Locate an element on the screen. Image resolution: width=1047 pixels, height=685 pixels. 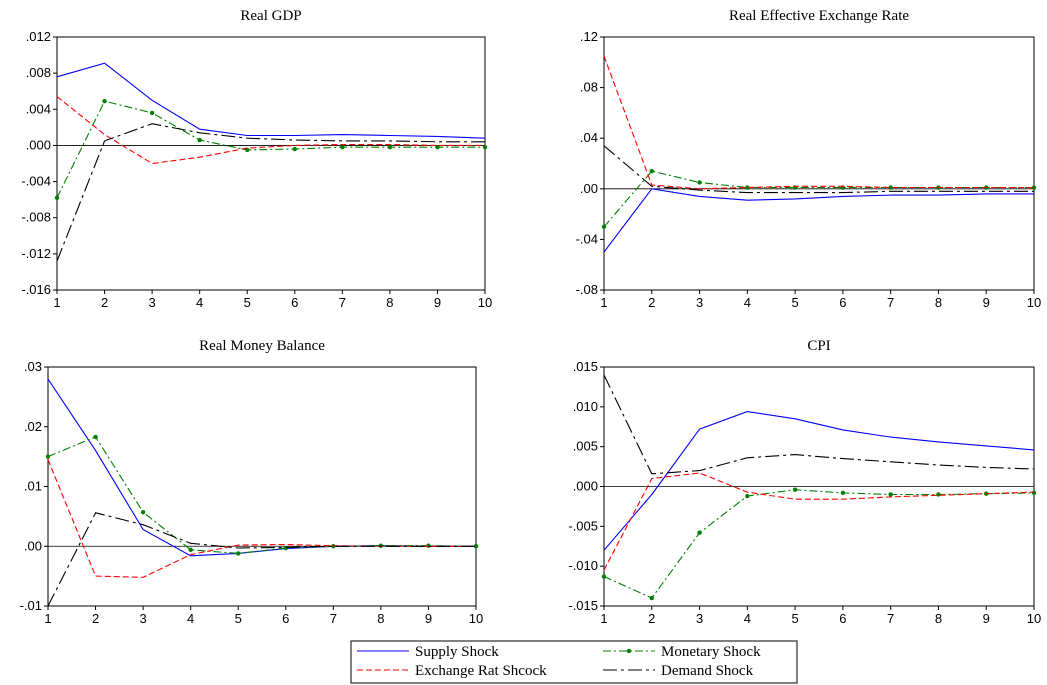
y-tick-label: .004 is located at coordinates (38, 108).